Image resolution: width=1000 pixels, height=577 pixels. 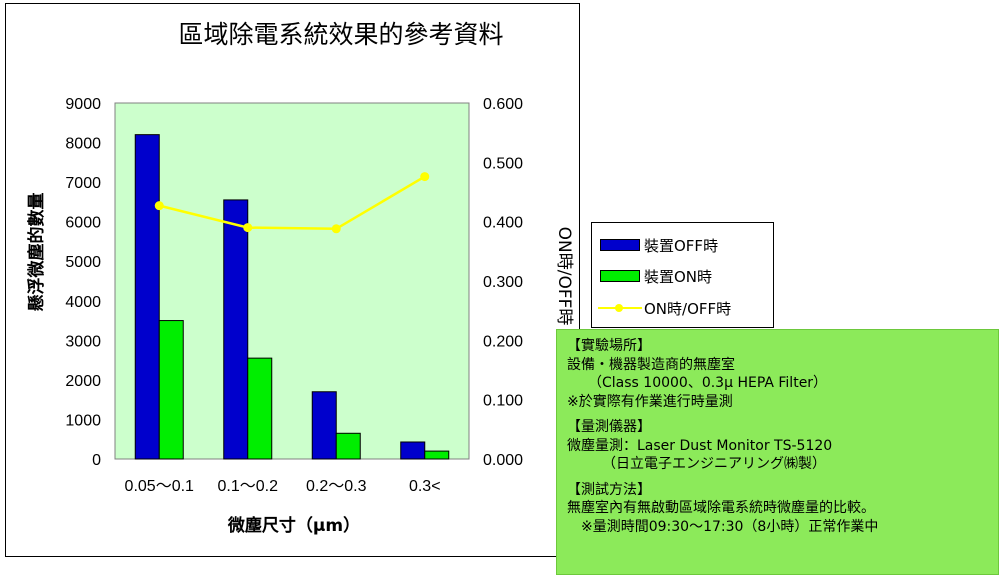 I want to click on info-line: ※於實際有作業進行時量測, so click(x=650, y=401).